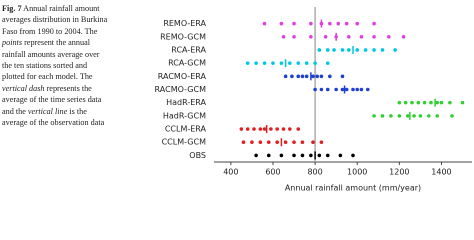 The width and height of the screenshot is (474, 240). What do you see at coordinates (272, 172) in the screenshot?
I see `x-tick-label: 600` at bounding box center [272, 172].